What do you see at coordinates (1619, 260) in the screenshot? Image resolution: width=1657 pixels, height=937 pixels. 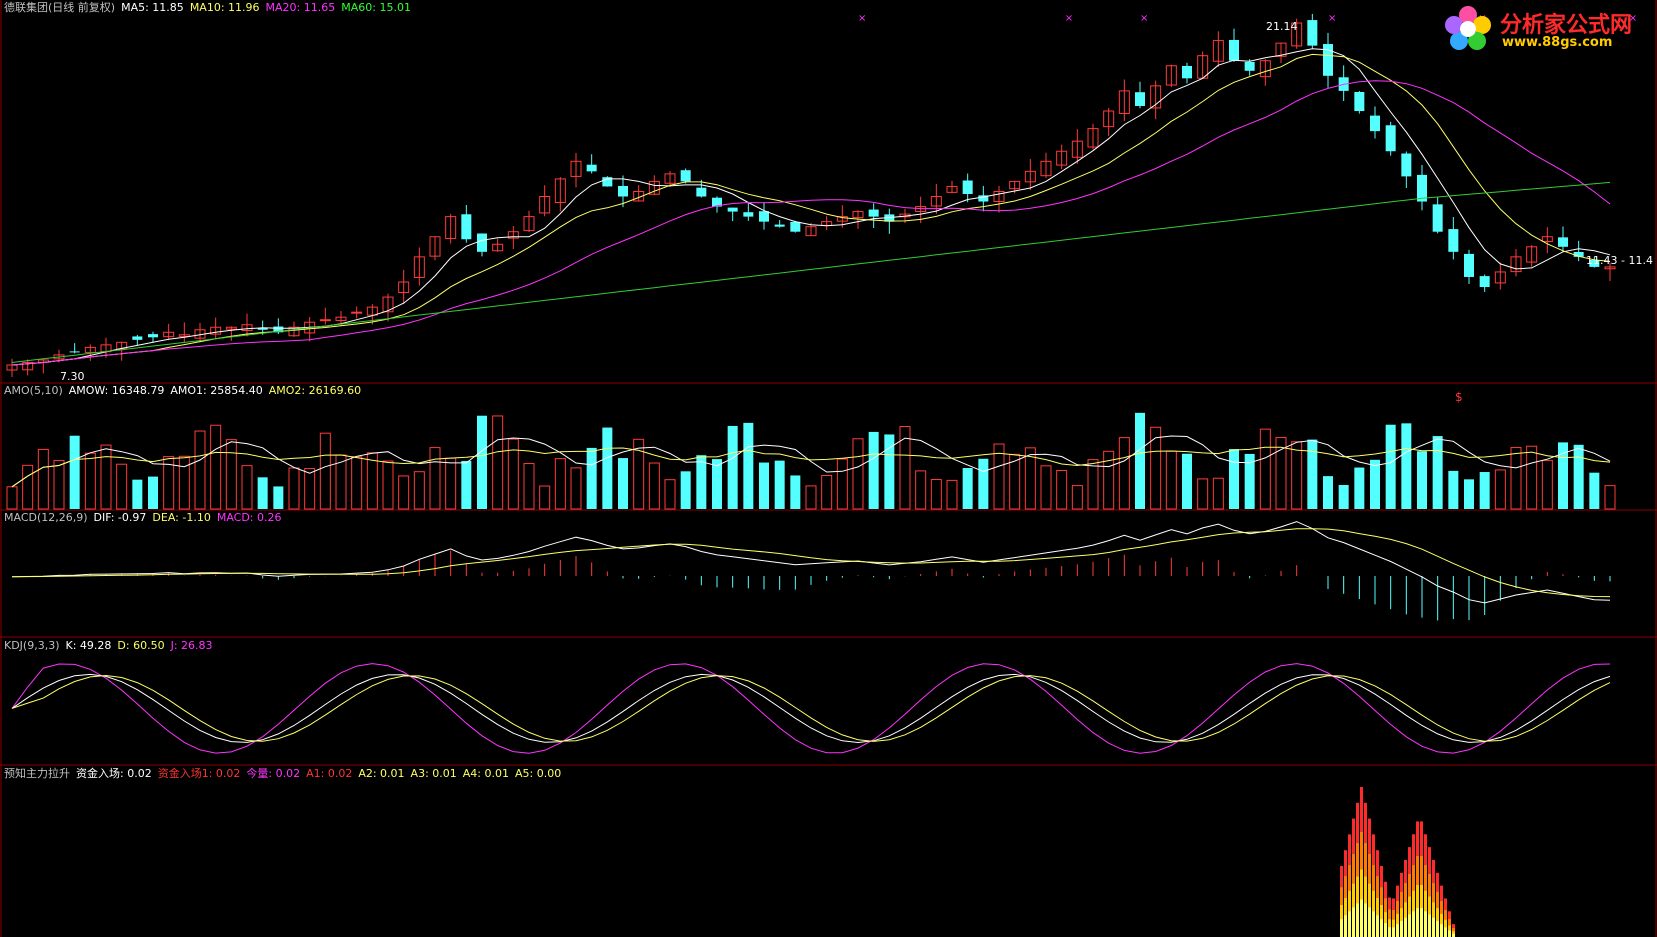 I see `last-price-label: 11.43 - 11.4` at bounding box center [1619, 260].